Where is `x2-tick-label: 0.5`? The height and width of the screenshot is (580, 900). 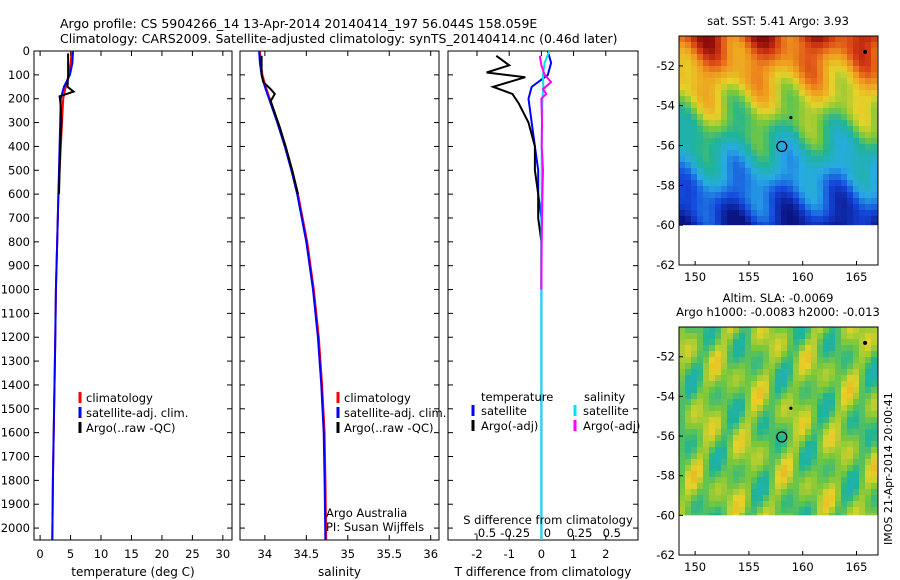
x2-tick-label: 0.5 is located at coordinates (612, 533).